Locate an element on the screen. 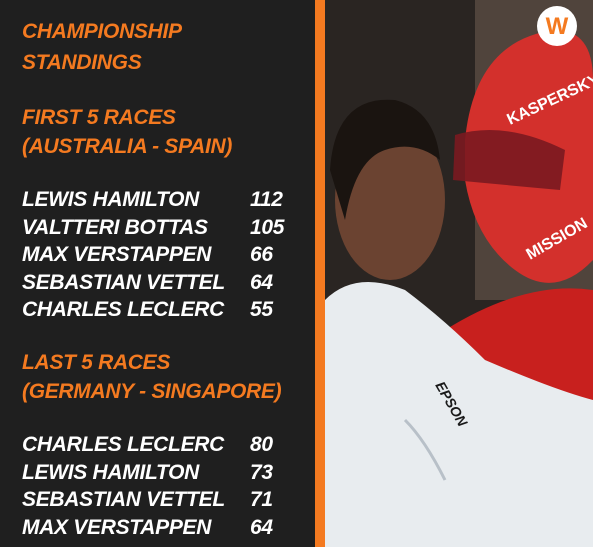  driver-points: 71 is located at coordinates (261, 499).